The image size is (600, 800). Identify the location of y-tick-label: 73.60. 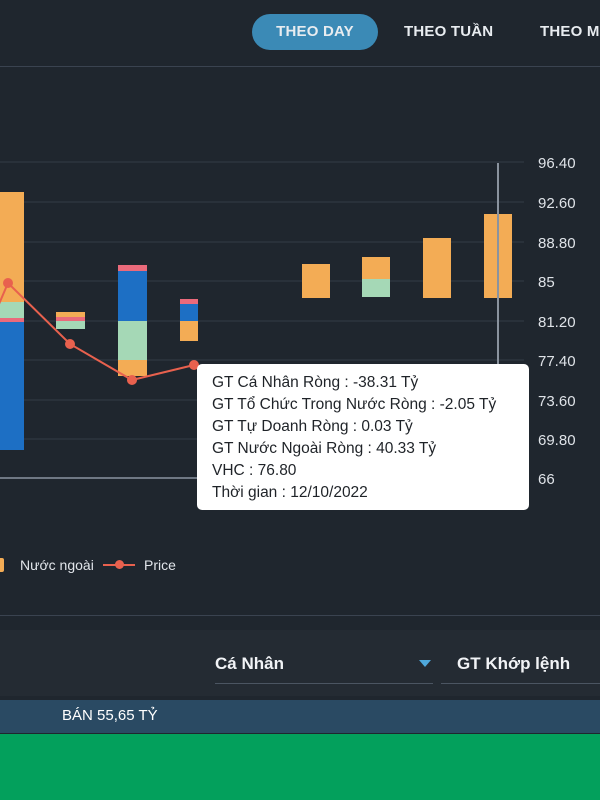
(557, 401).